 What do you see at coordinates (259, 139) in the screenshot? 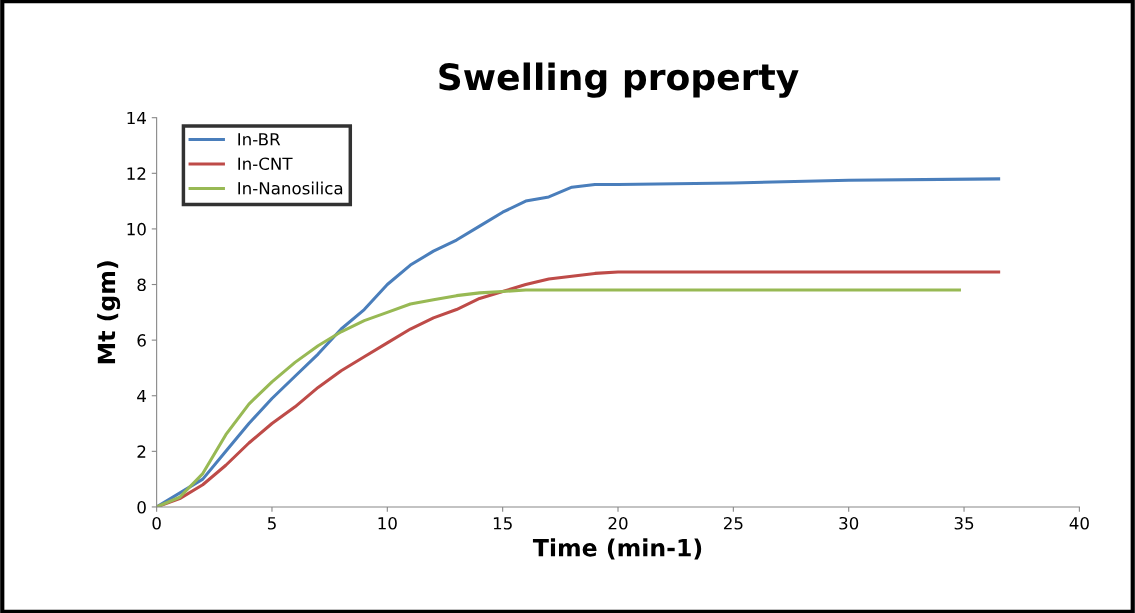
I see `legend-label: In-BR` at bounding box center [259, 139].